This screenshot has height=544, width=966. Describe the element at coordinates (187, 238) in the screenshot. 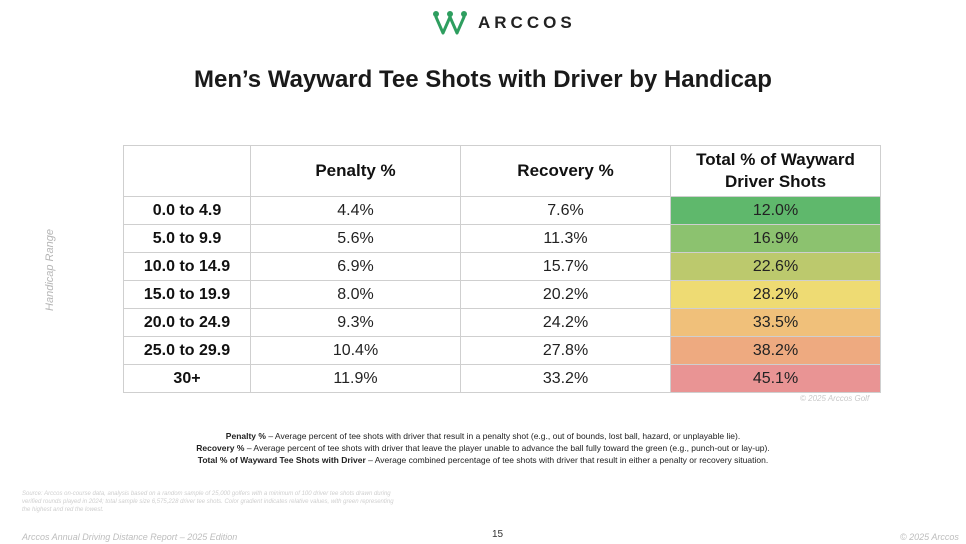

I see `handicap-range-cell: 5.0 to 9.9` at that location.